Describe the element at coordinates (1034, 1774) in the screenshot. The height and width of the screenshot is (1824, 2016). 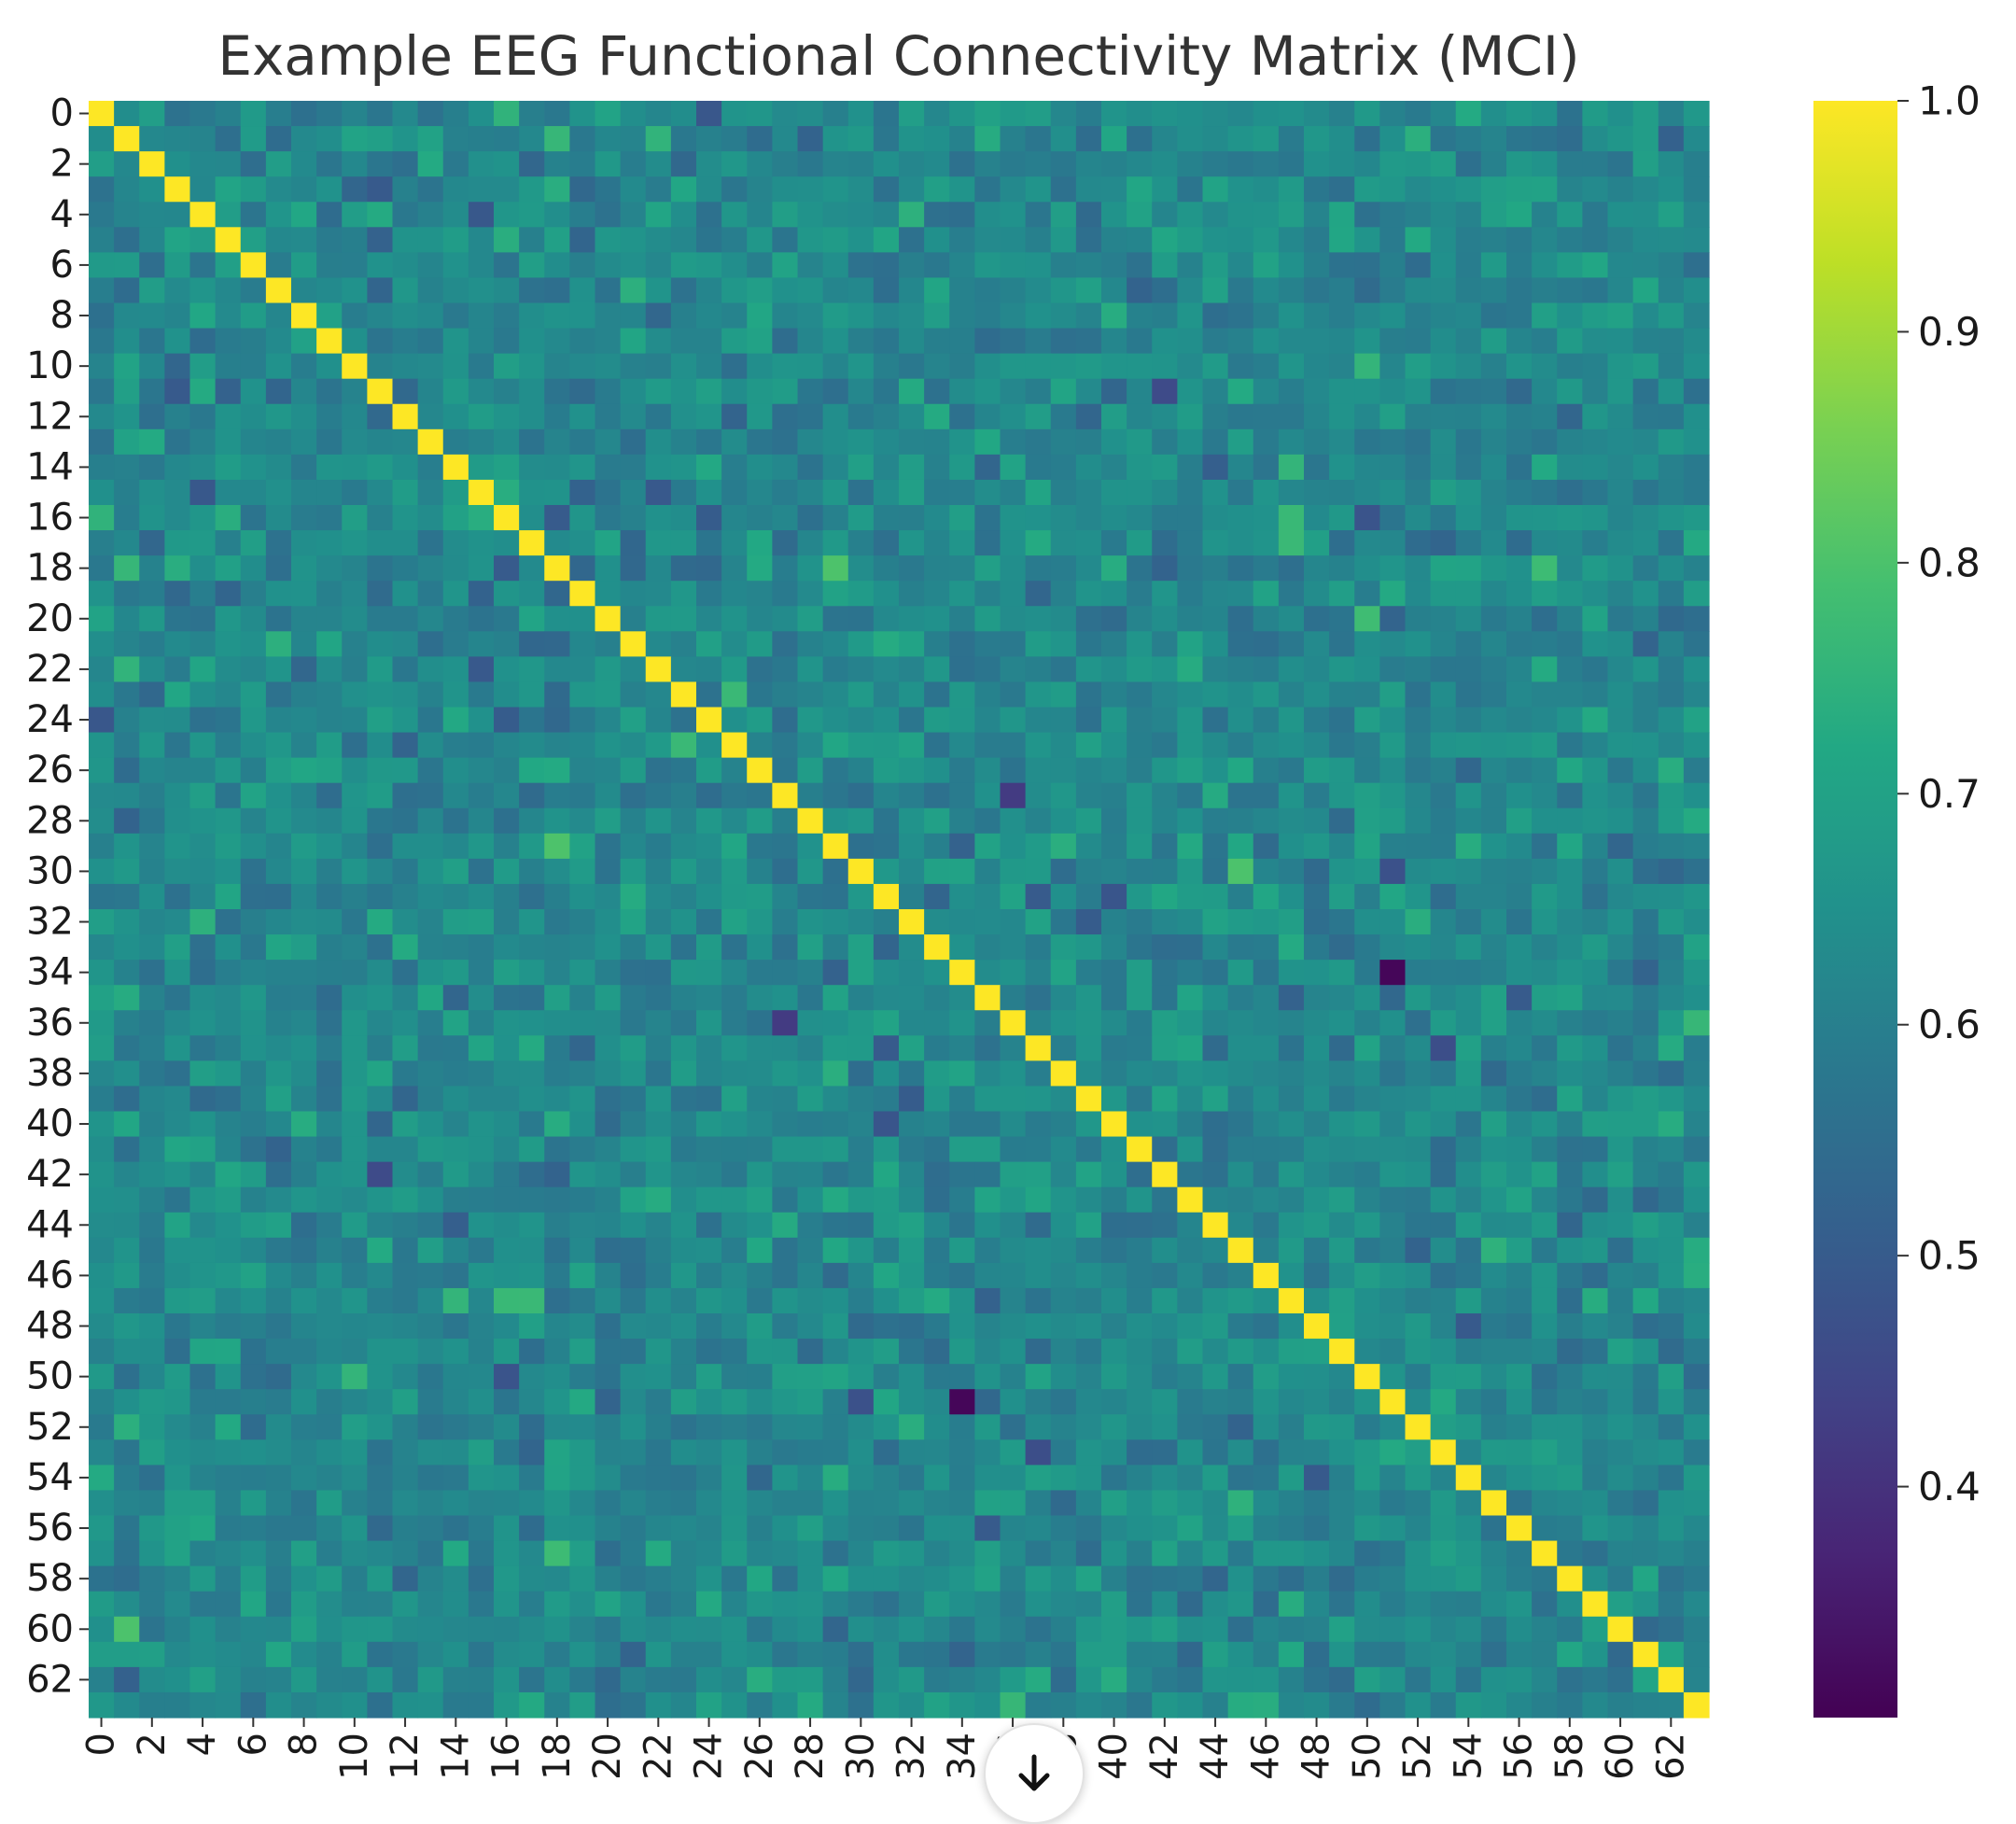
I see `scroll-down-button` at that location.